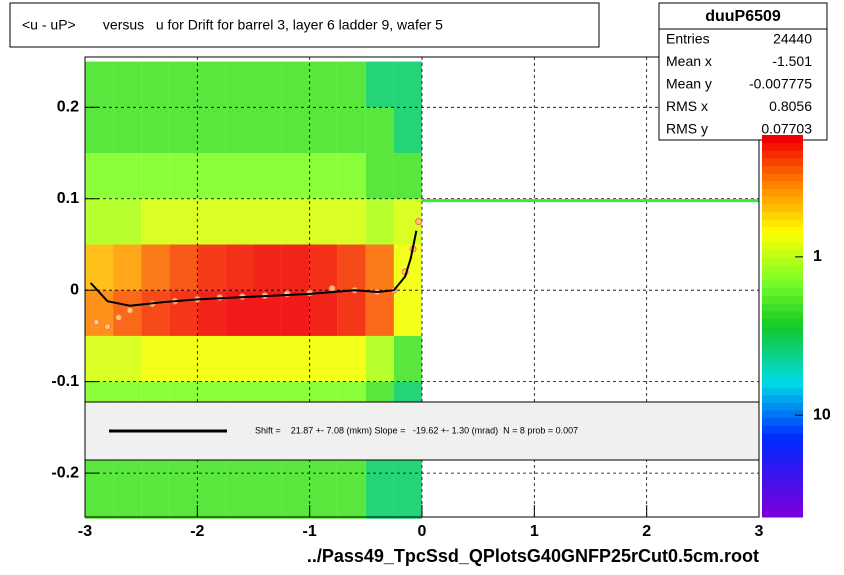  I want to click on title-box, so click(304, 25).